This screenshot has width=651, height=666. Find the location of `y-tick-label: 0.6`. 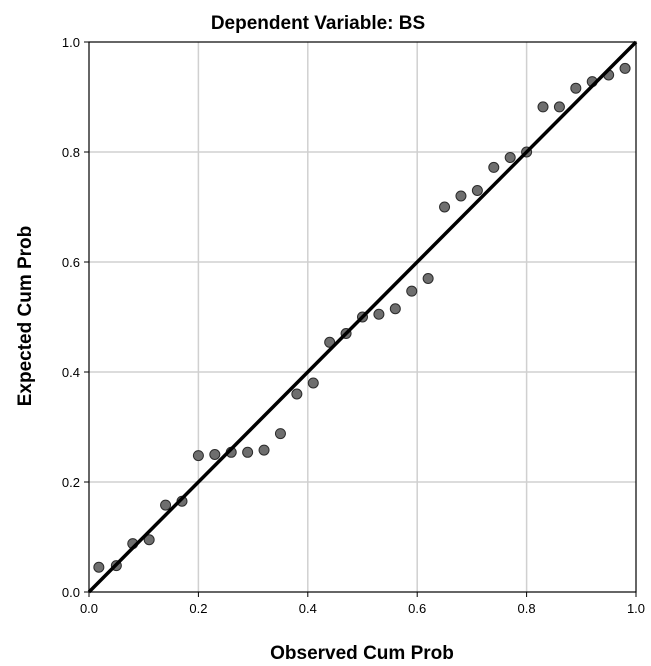

y-tick-label: 0.6 is located at coordinates (71, 262).